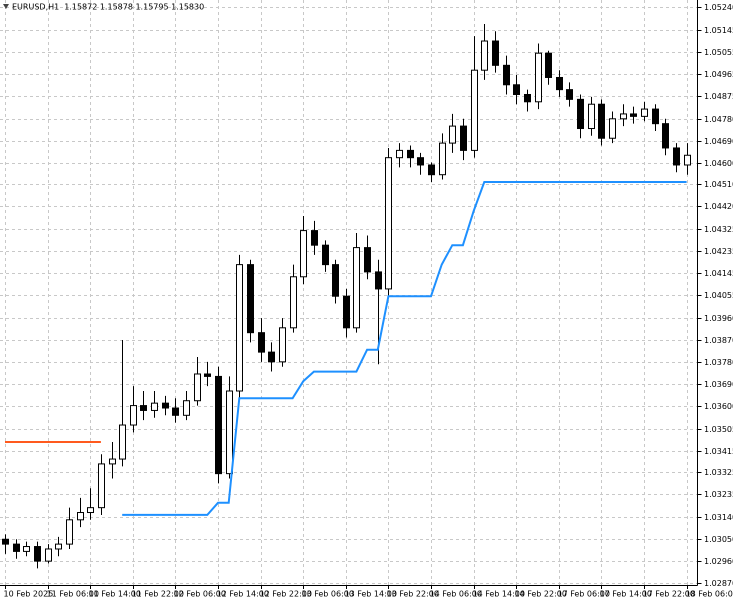 This screenshot has height=600, width=733. I want to click on x-tick-label: 17 Feb 14:00, so click(626, 594).